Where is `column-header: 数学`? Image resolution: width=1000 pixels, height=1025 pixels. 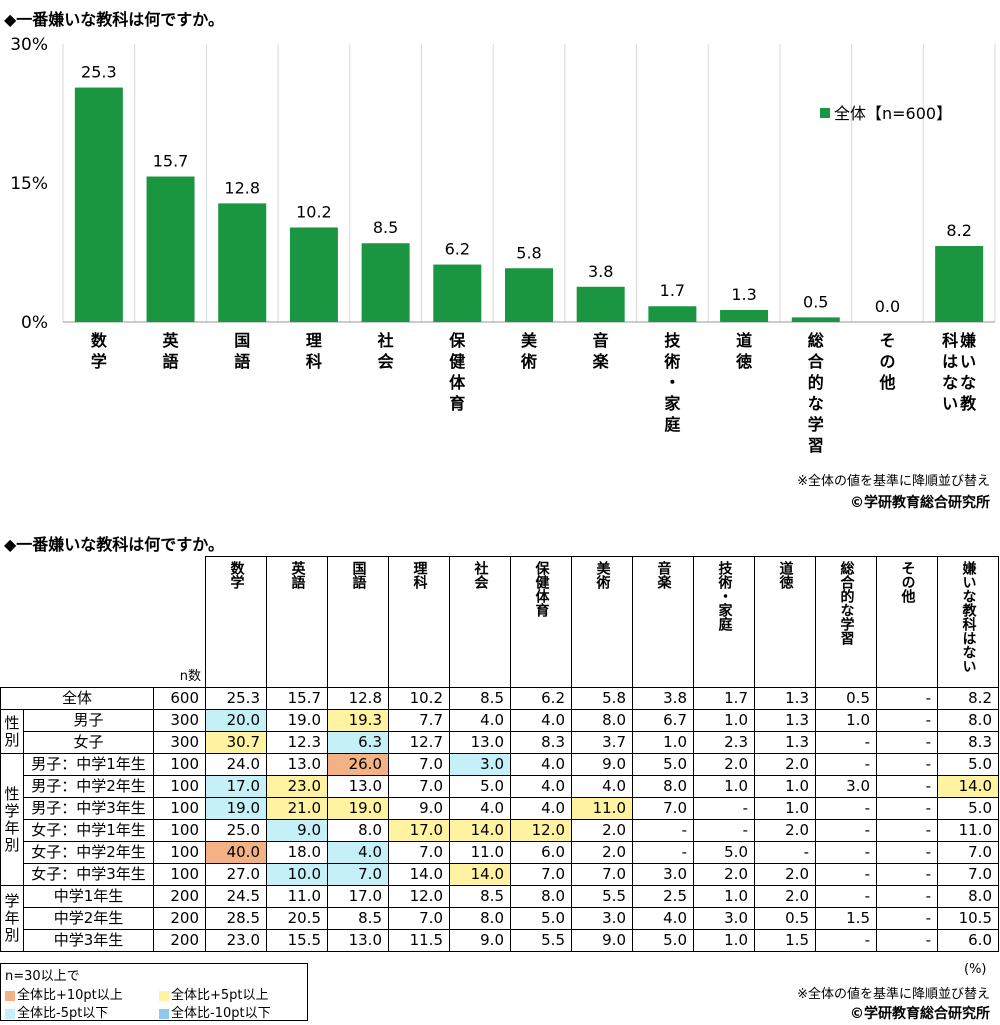
column-header: 数学 is located at coordinates (236, 622).